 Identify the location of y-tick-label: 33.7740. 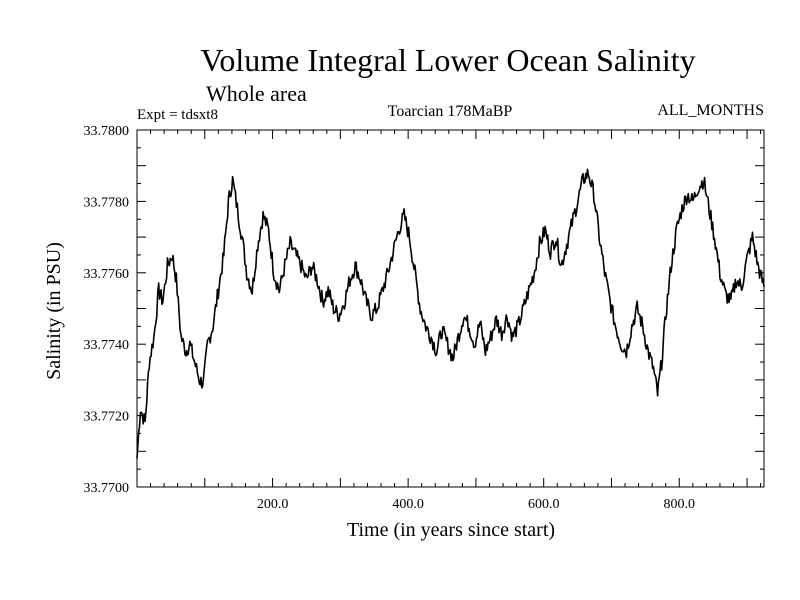
(107, 345).